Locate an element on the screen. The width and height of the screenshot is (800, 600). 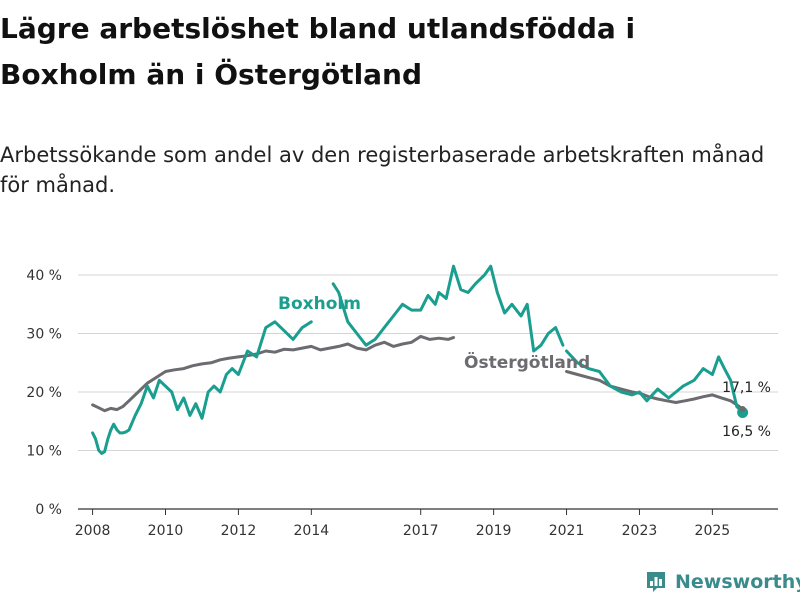
x-tick-label: 2021 is located at coordinates (567, 531).